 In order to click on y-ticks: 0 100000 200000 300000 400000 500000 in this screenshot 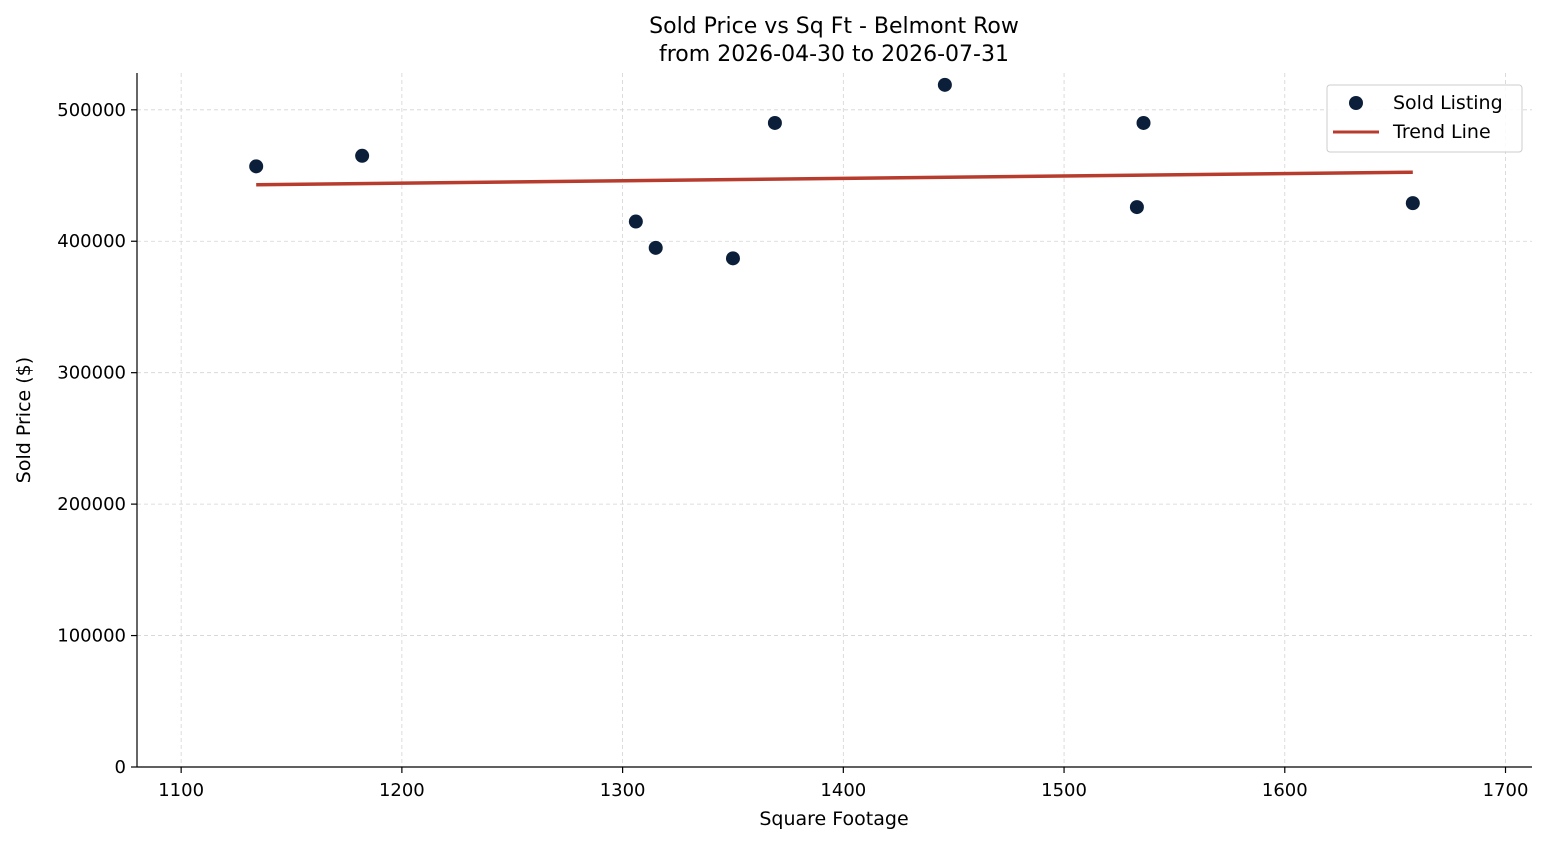, I will do `click(97, 439)`.